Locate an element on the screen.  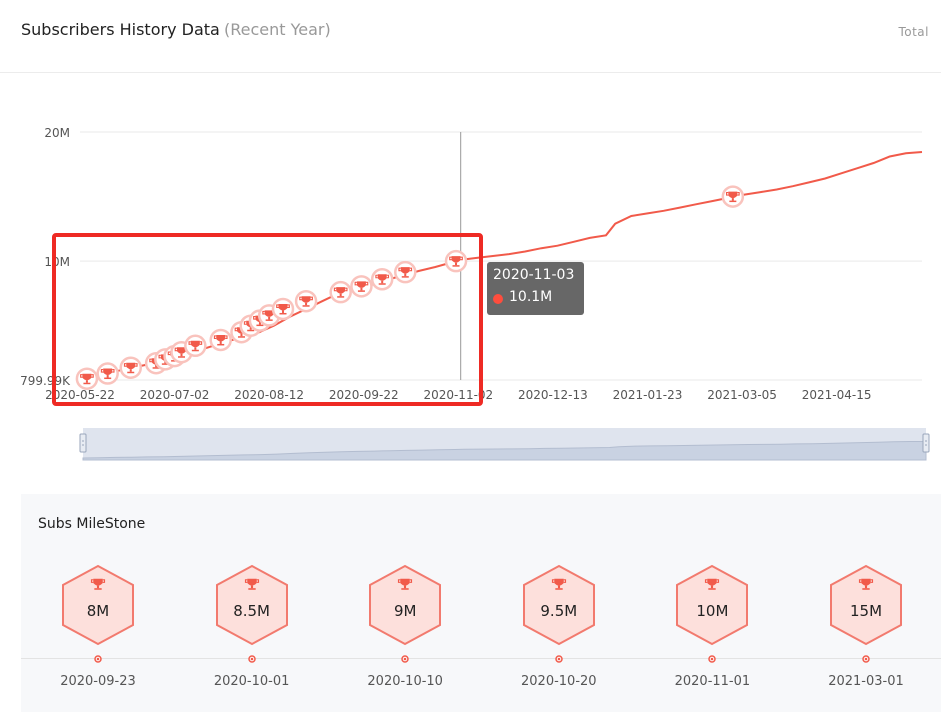
milestone-value: 10M is located at coordinates (712, 611).